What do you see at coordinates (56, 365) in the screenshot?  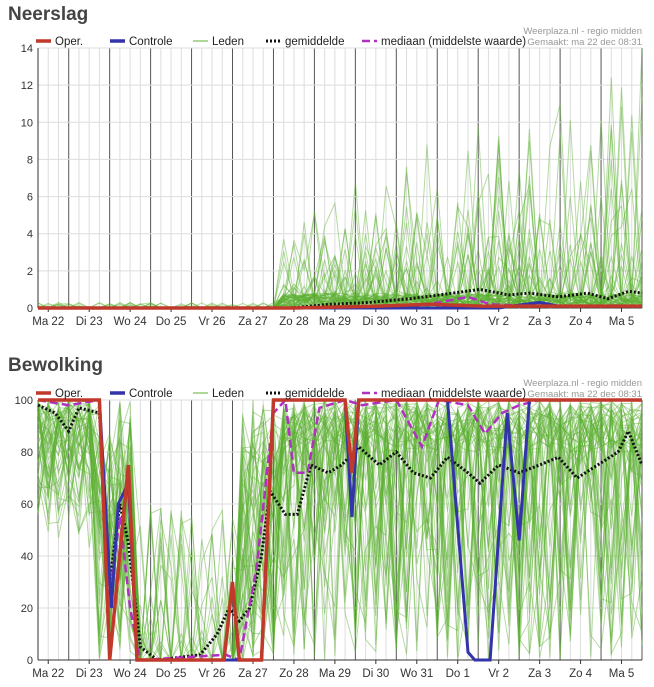 I see `chart-title-bewolking: Bewolking` at bounding box center [56, 365].